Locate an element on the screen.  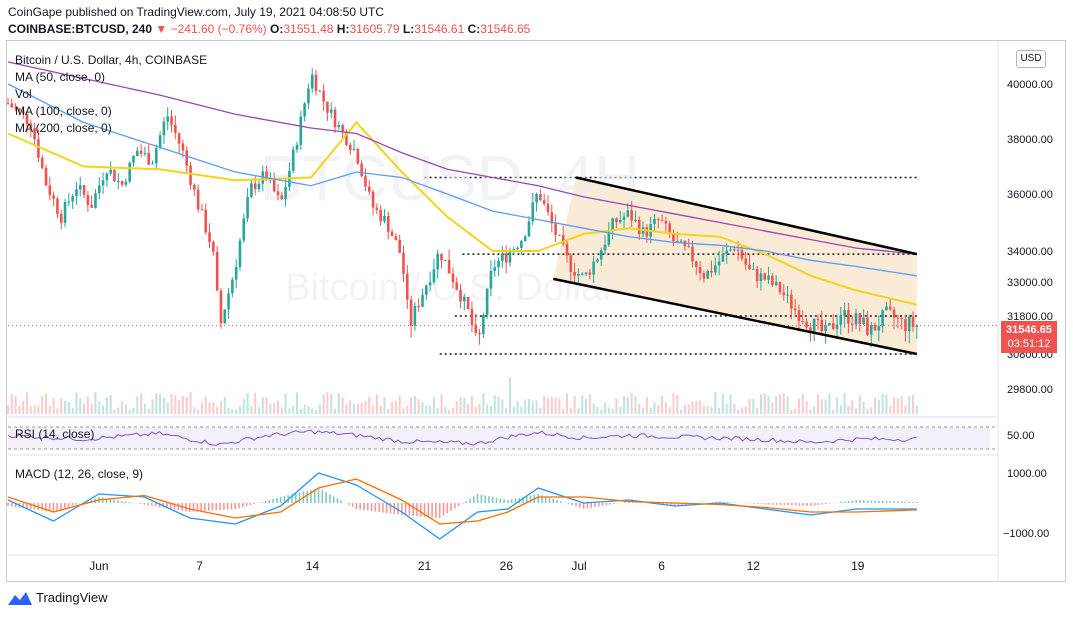
rsi-label: RSI (14, close) is located at coordinates (55, 434).